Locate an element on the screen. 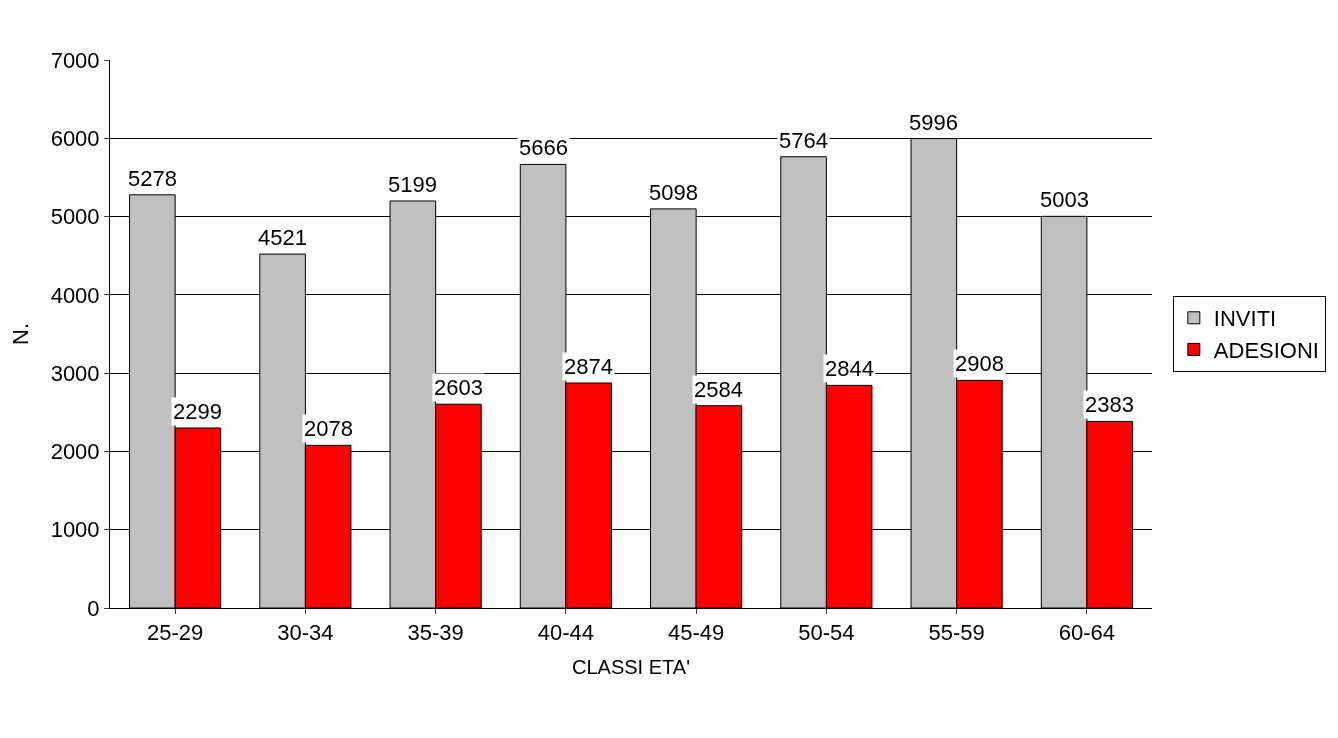  y-tick-label: 7000 is located at coordinates (75, 60).